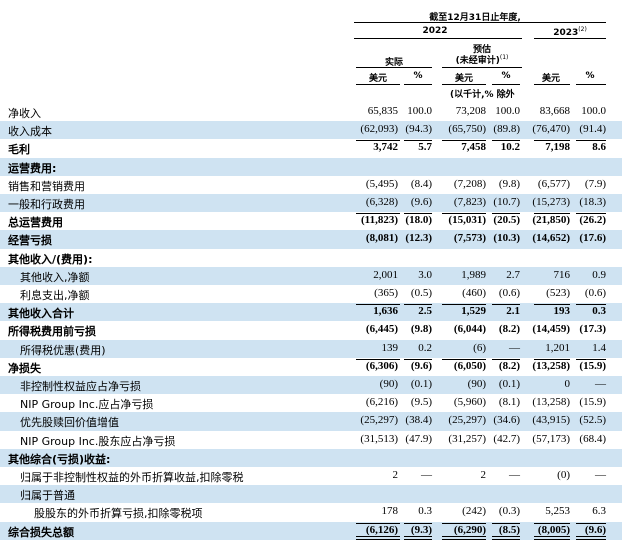  Describe the element at coordinates (418, 76) in the screenshot. I see `pct-header-1: %` at that location.